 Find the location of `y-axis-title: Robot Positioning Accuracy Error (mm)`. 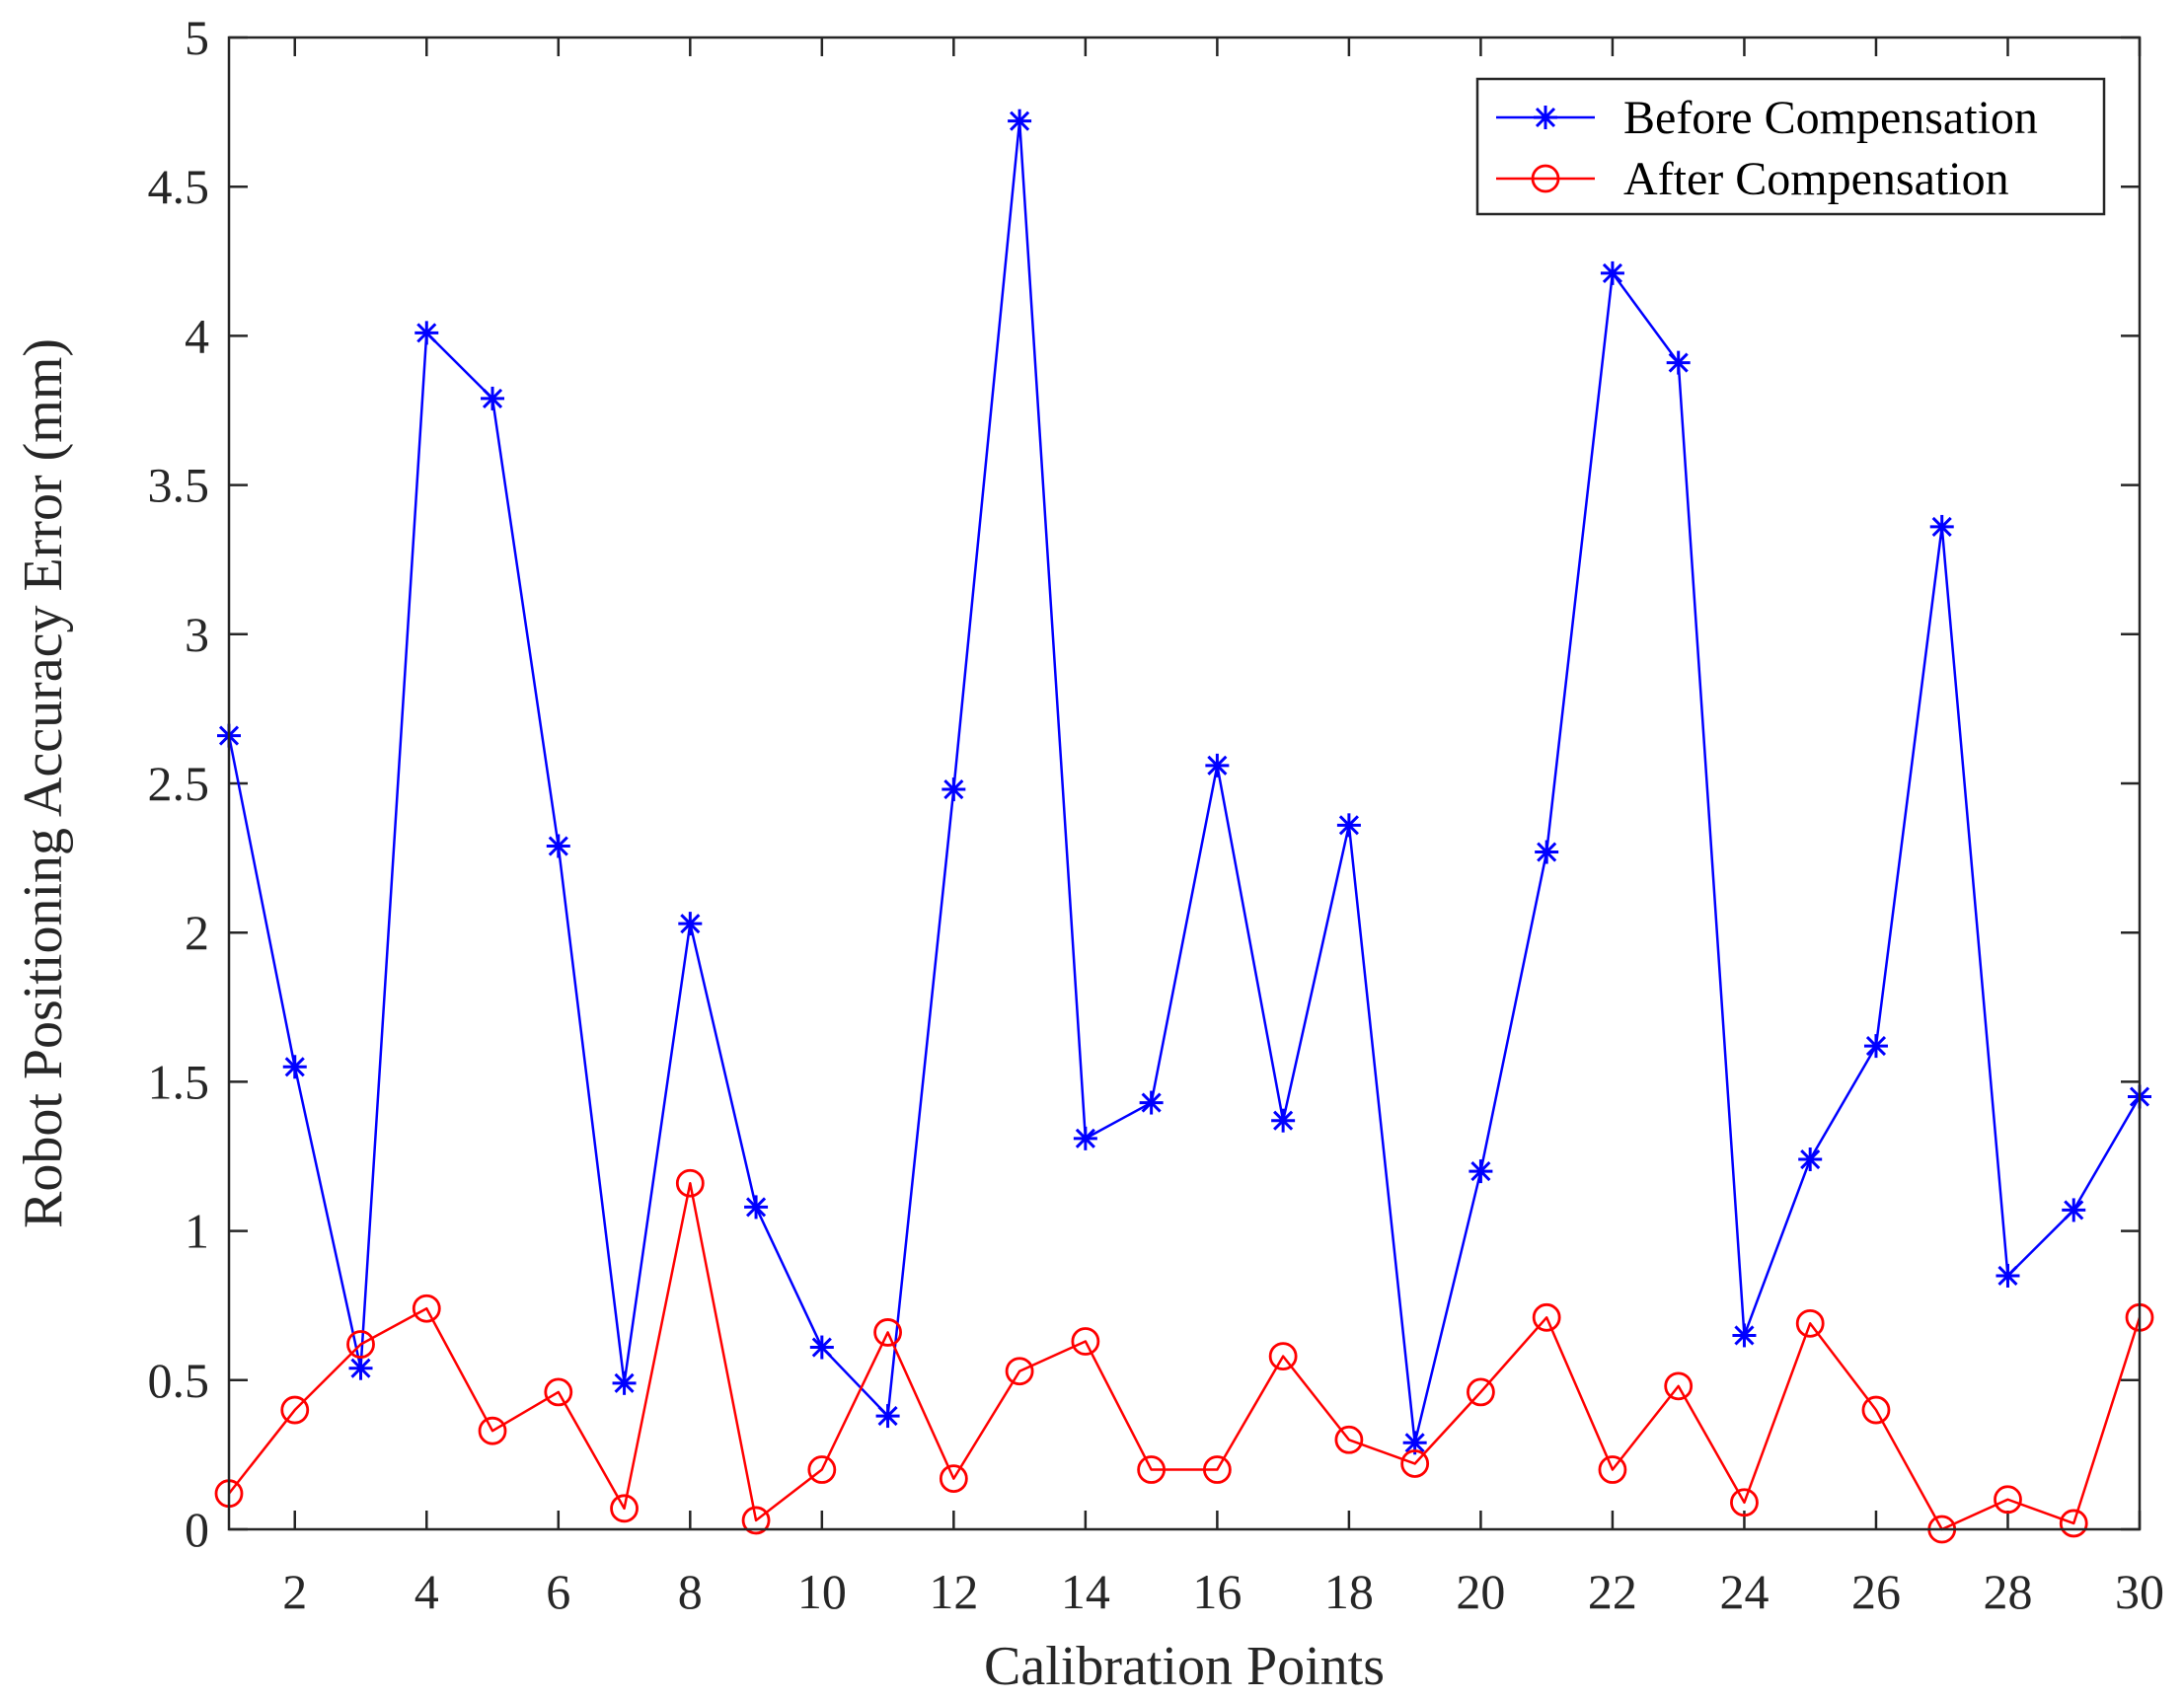

y-axis-title: Robot Positioning Accuracy Error (mm) is located at coordinates (43, 783).